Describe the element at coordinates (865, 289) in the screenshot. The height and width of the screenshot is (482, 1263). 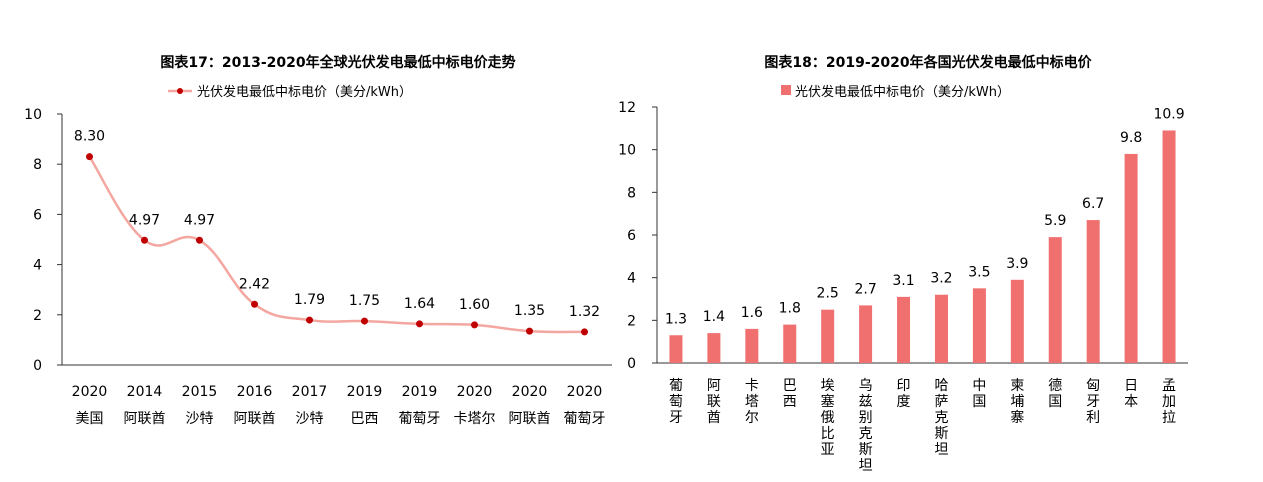
I see `data-label: 2.7` at that location.